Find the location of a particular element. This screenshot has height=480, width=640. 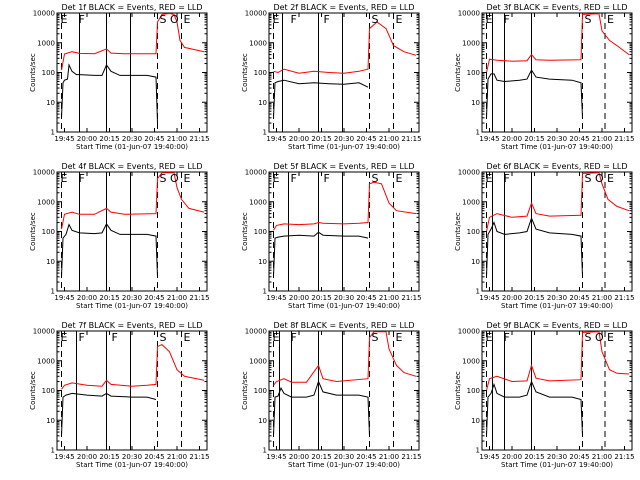

panel-title: Det 9f BLACK = Events, RED = LLD is located at coordinates (556, 325).